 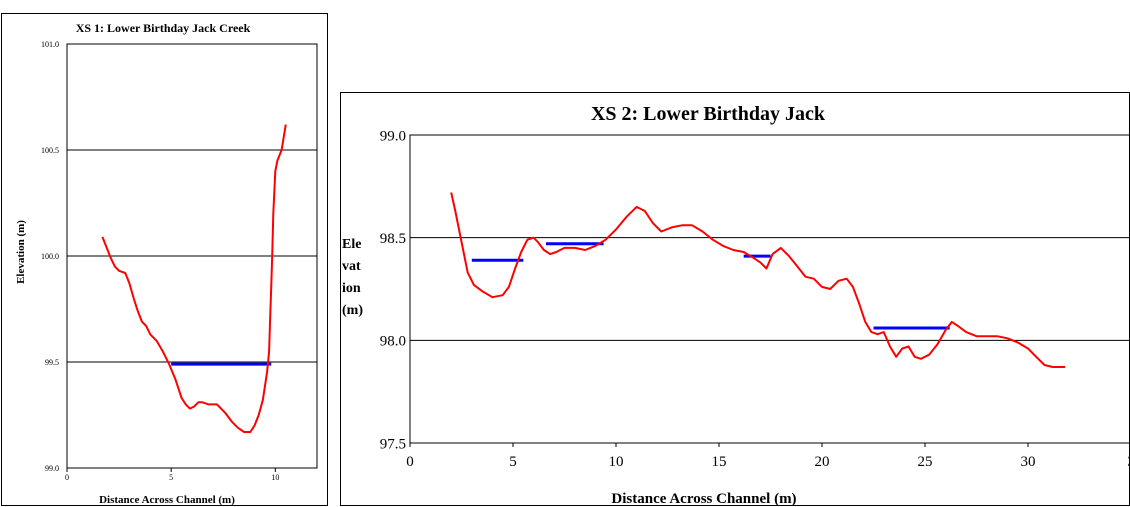 What do you see at coordinates (50, 150) in the screenshot?
I see `xs1-y-tick-label: 100.5` at bounding box center [50, 150].